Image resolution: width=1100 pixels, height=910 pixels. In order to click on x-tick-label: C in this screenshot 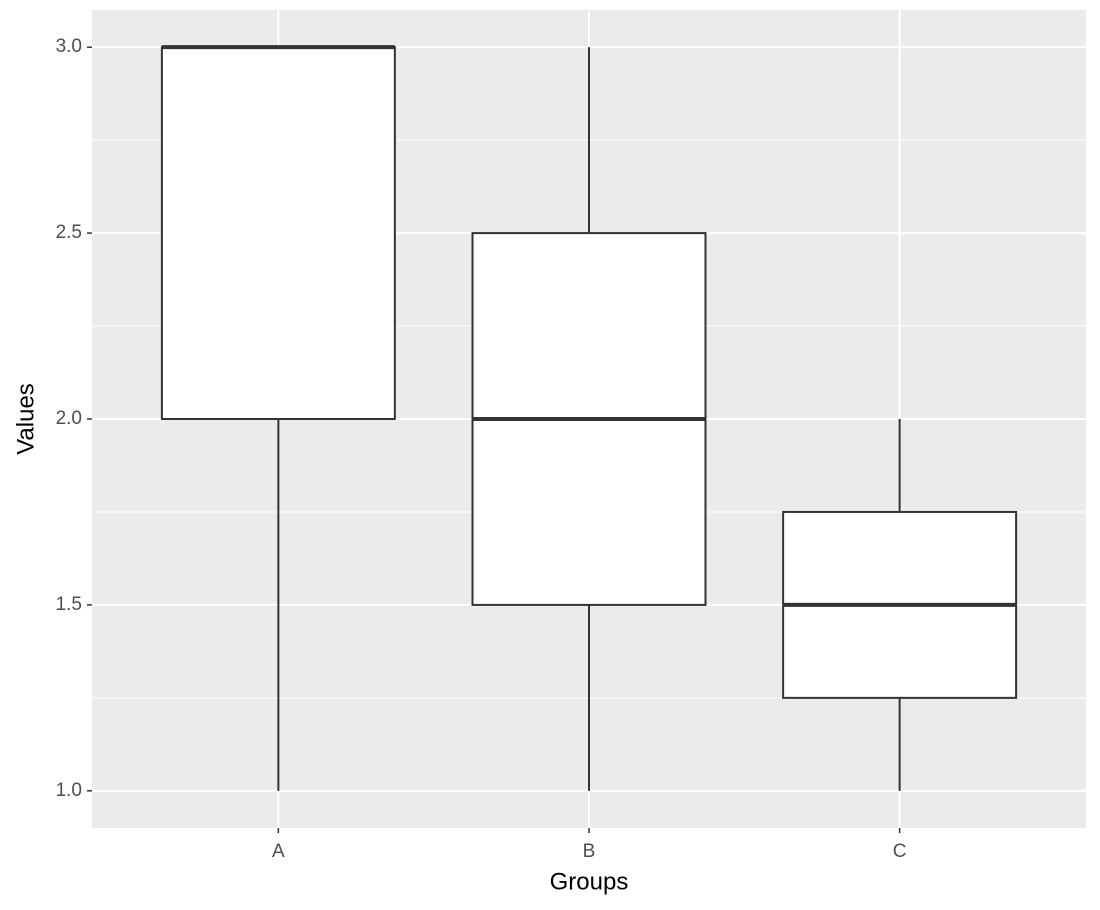, I will do `click(900, 851)`.